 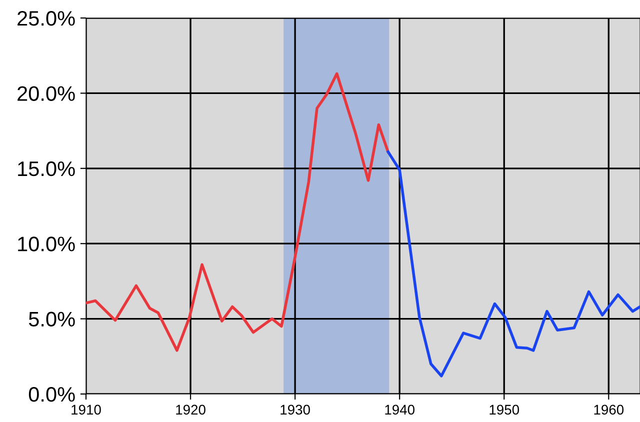 I want to click on x-tick-label: 1920, so click(x=191, y=409).